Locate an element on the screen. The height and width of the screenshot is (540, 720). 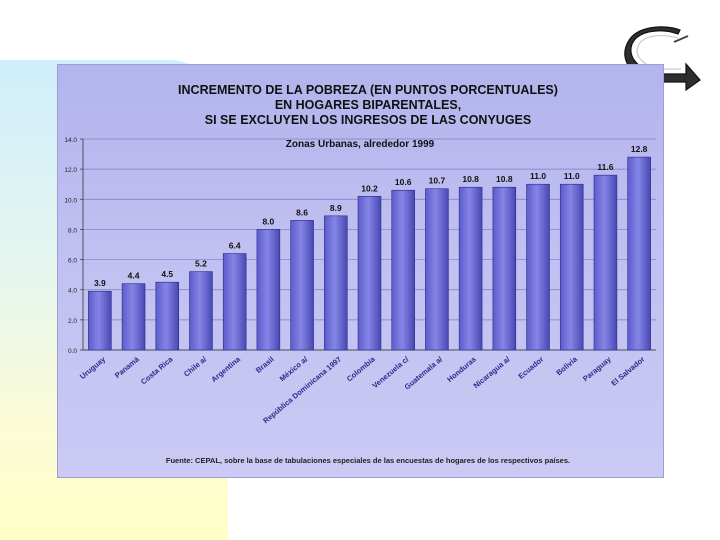
chart-title-line: EN HOGARES BIPARENTALES, is located at coordinates (368, 105).